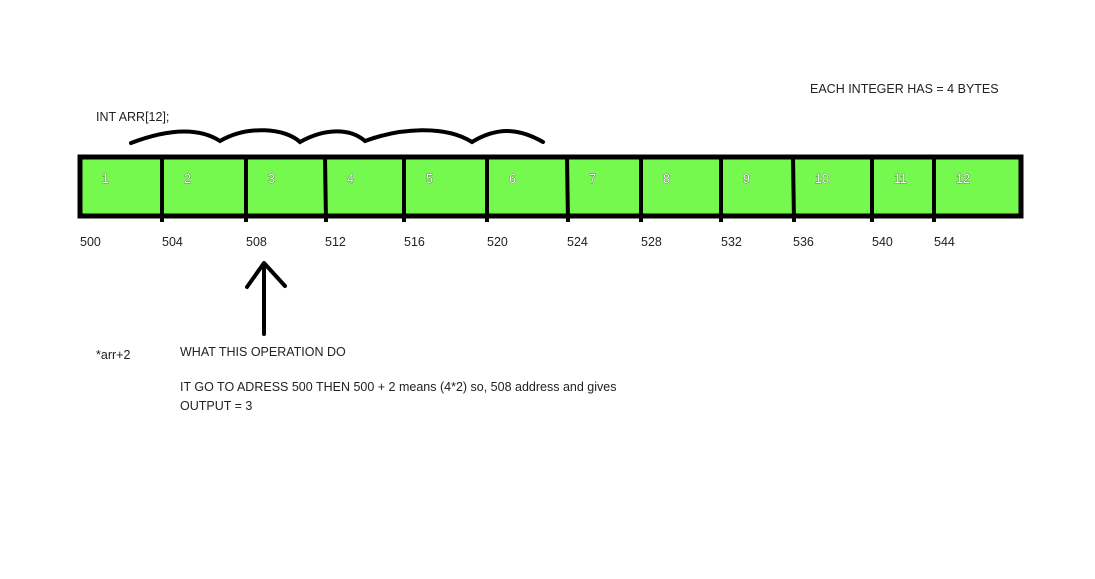 This screenshot has width=1095, height=579. What do you see at coordinates (944, 242) in the screenshot?
I see `cell-address: 544` at bounding box center [944, 242].